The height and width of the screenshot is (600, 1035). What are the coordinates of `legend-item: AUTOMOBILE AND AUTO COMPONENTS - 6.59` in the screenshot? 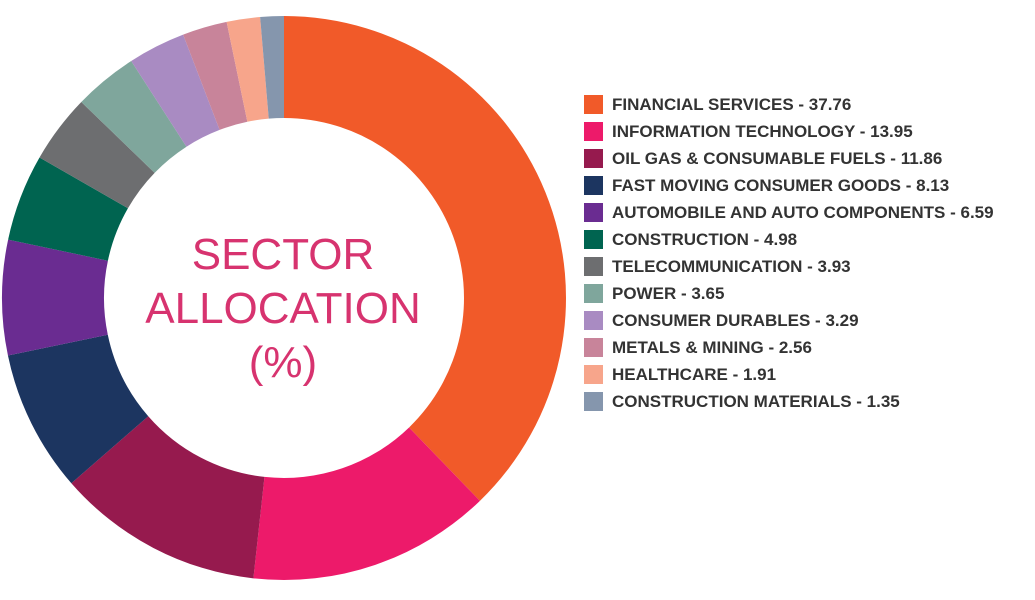 It's located at (809, 212).